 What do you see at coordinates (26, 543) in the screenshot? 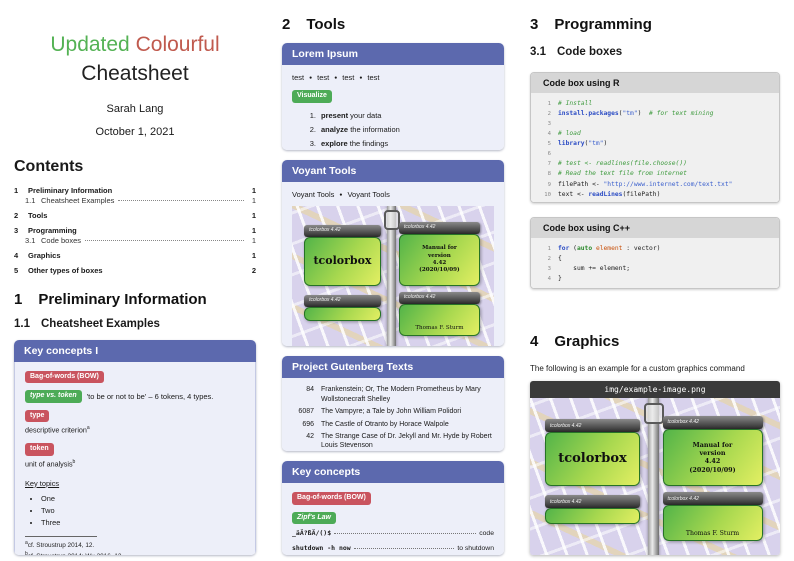
I see `footnote-mark: a` at bounding box center [26, 543].